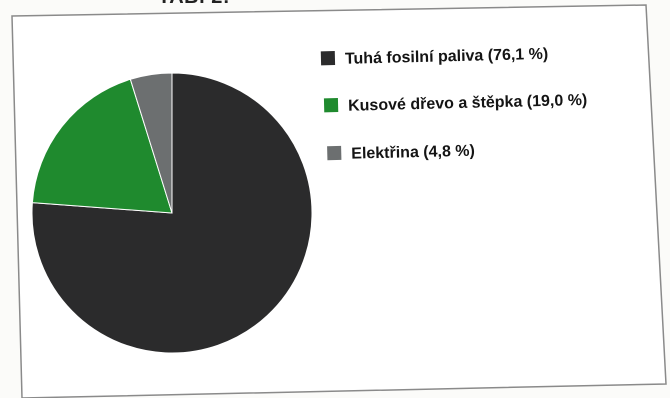  What do you see at coordinates (468, 103) in the screenshot?
I see `legend-label-2: Kusové dřevo a štěpka (19,0 %)` at bounding box center [468, 103].